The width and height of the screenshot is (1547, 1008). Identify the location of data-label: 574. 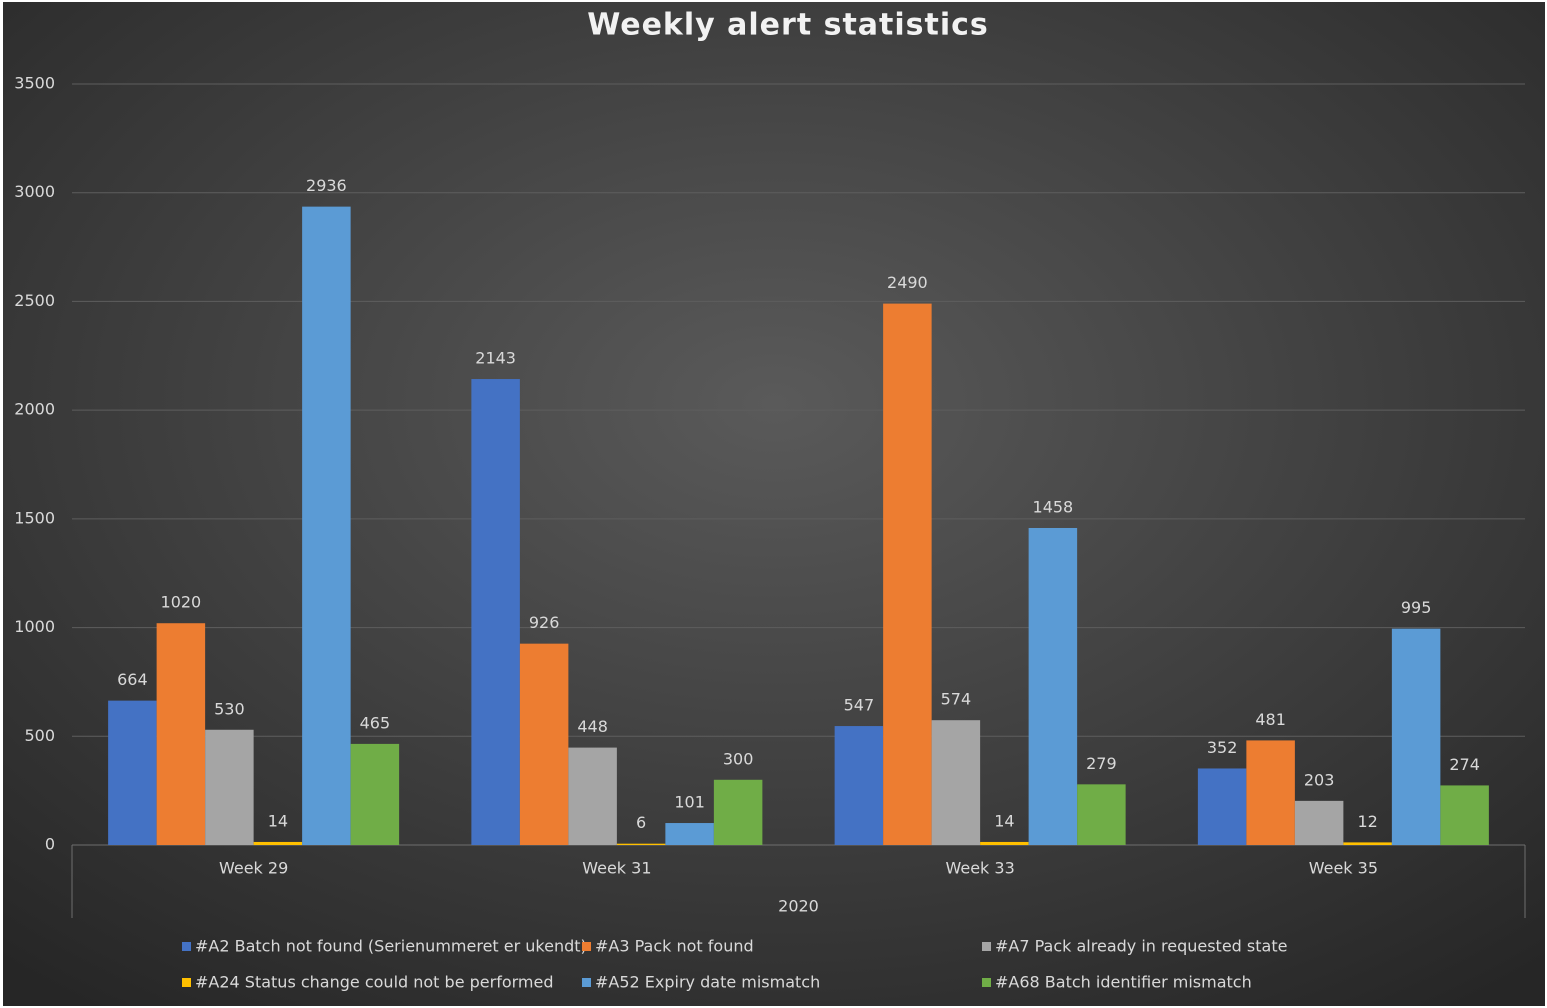
(956, 699).